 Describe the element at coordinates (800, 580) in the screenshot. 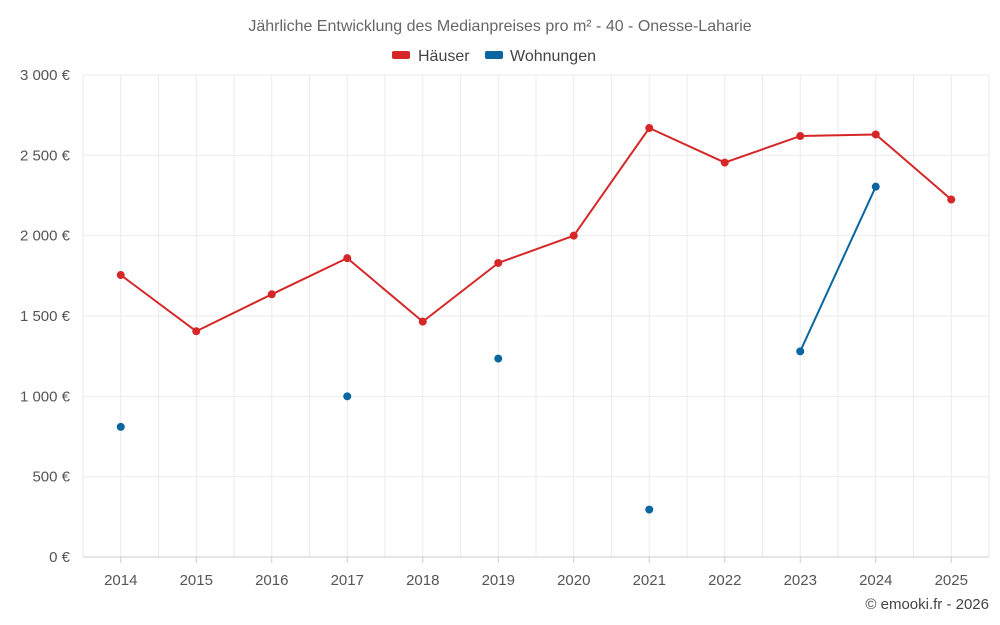

I see `x-tick-label: 2023` at that location.